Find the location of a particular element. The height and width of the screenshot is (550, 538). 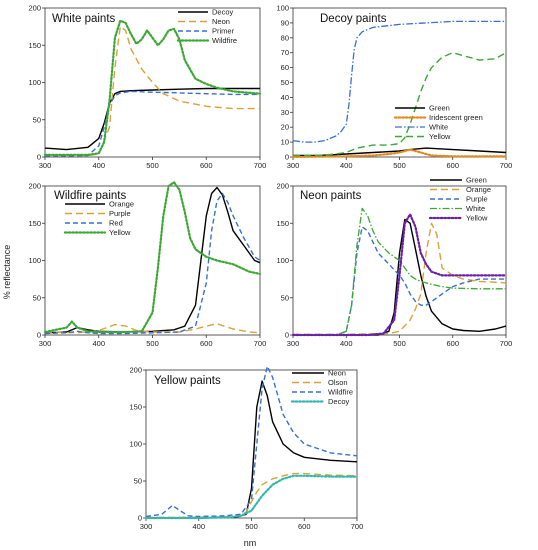

y-tick-label: 20 is located at coordinates (285, 127).